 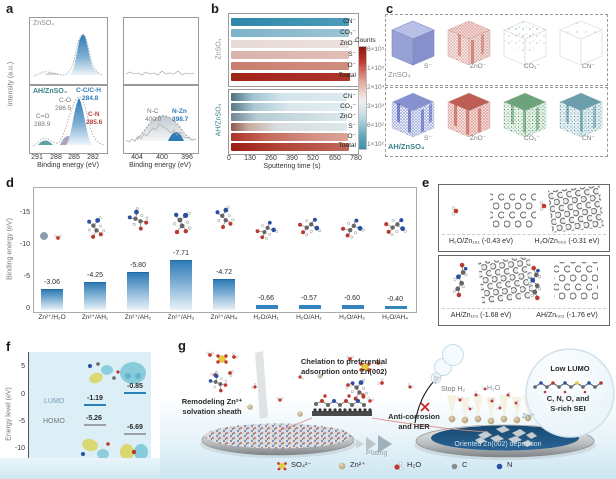 I want to click on peak-cn-value: 285.6, so click(x=94, y=122).